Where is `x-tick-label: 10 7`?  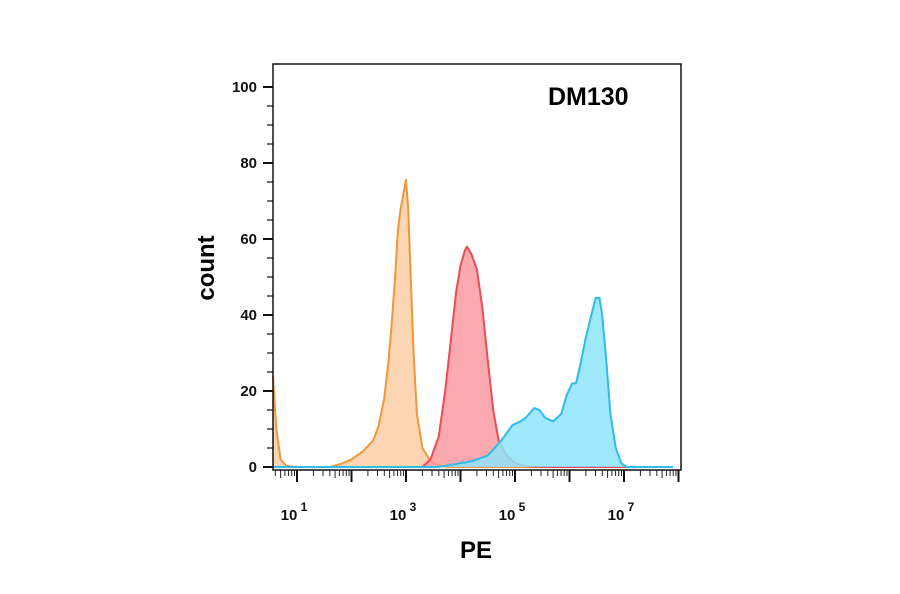
x-tick-label: 10 7 is located at coordinates (621, 512).